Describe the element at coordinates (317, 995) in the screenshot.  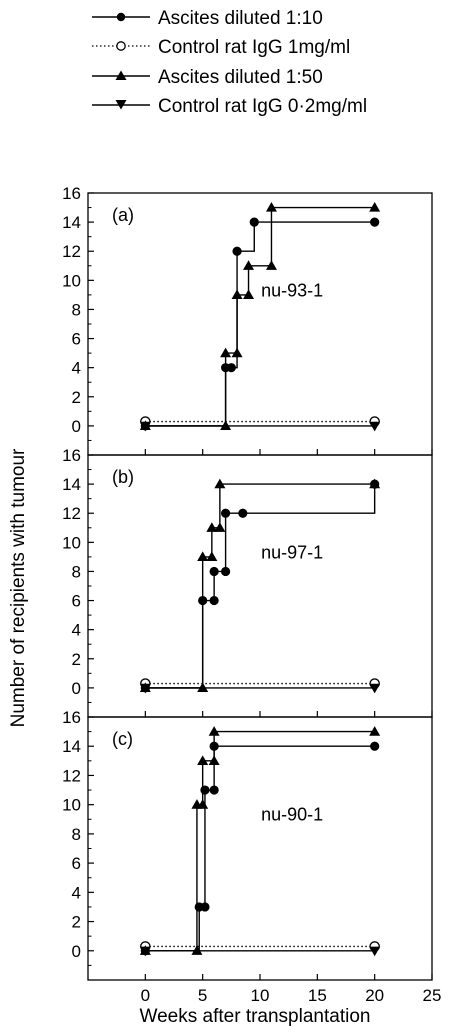
I see `x-tick-label: 15` at that location.